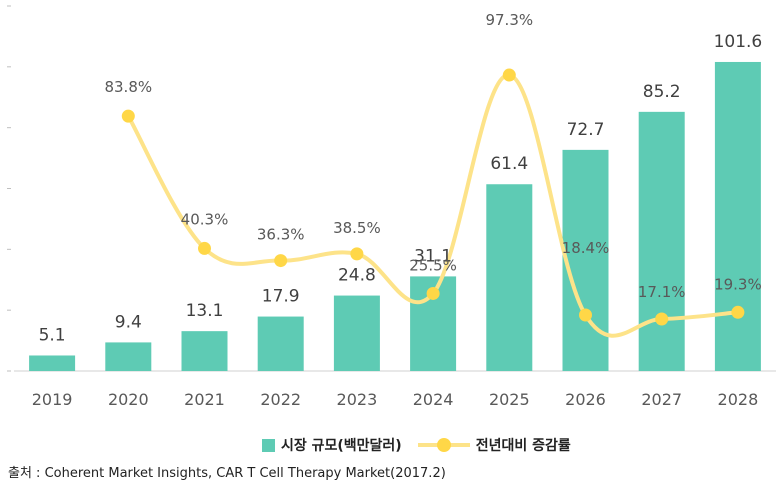 The width and height of the screenshot is (781, 486). What do you see at coordinates (357, 254) in the screenshot?
I see `growth-rate-point-2023` at bounding box center [357, 254].